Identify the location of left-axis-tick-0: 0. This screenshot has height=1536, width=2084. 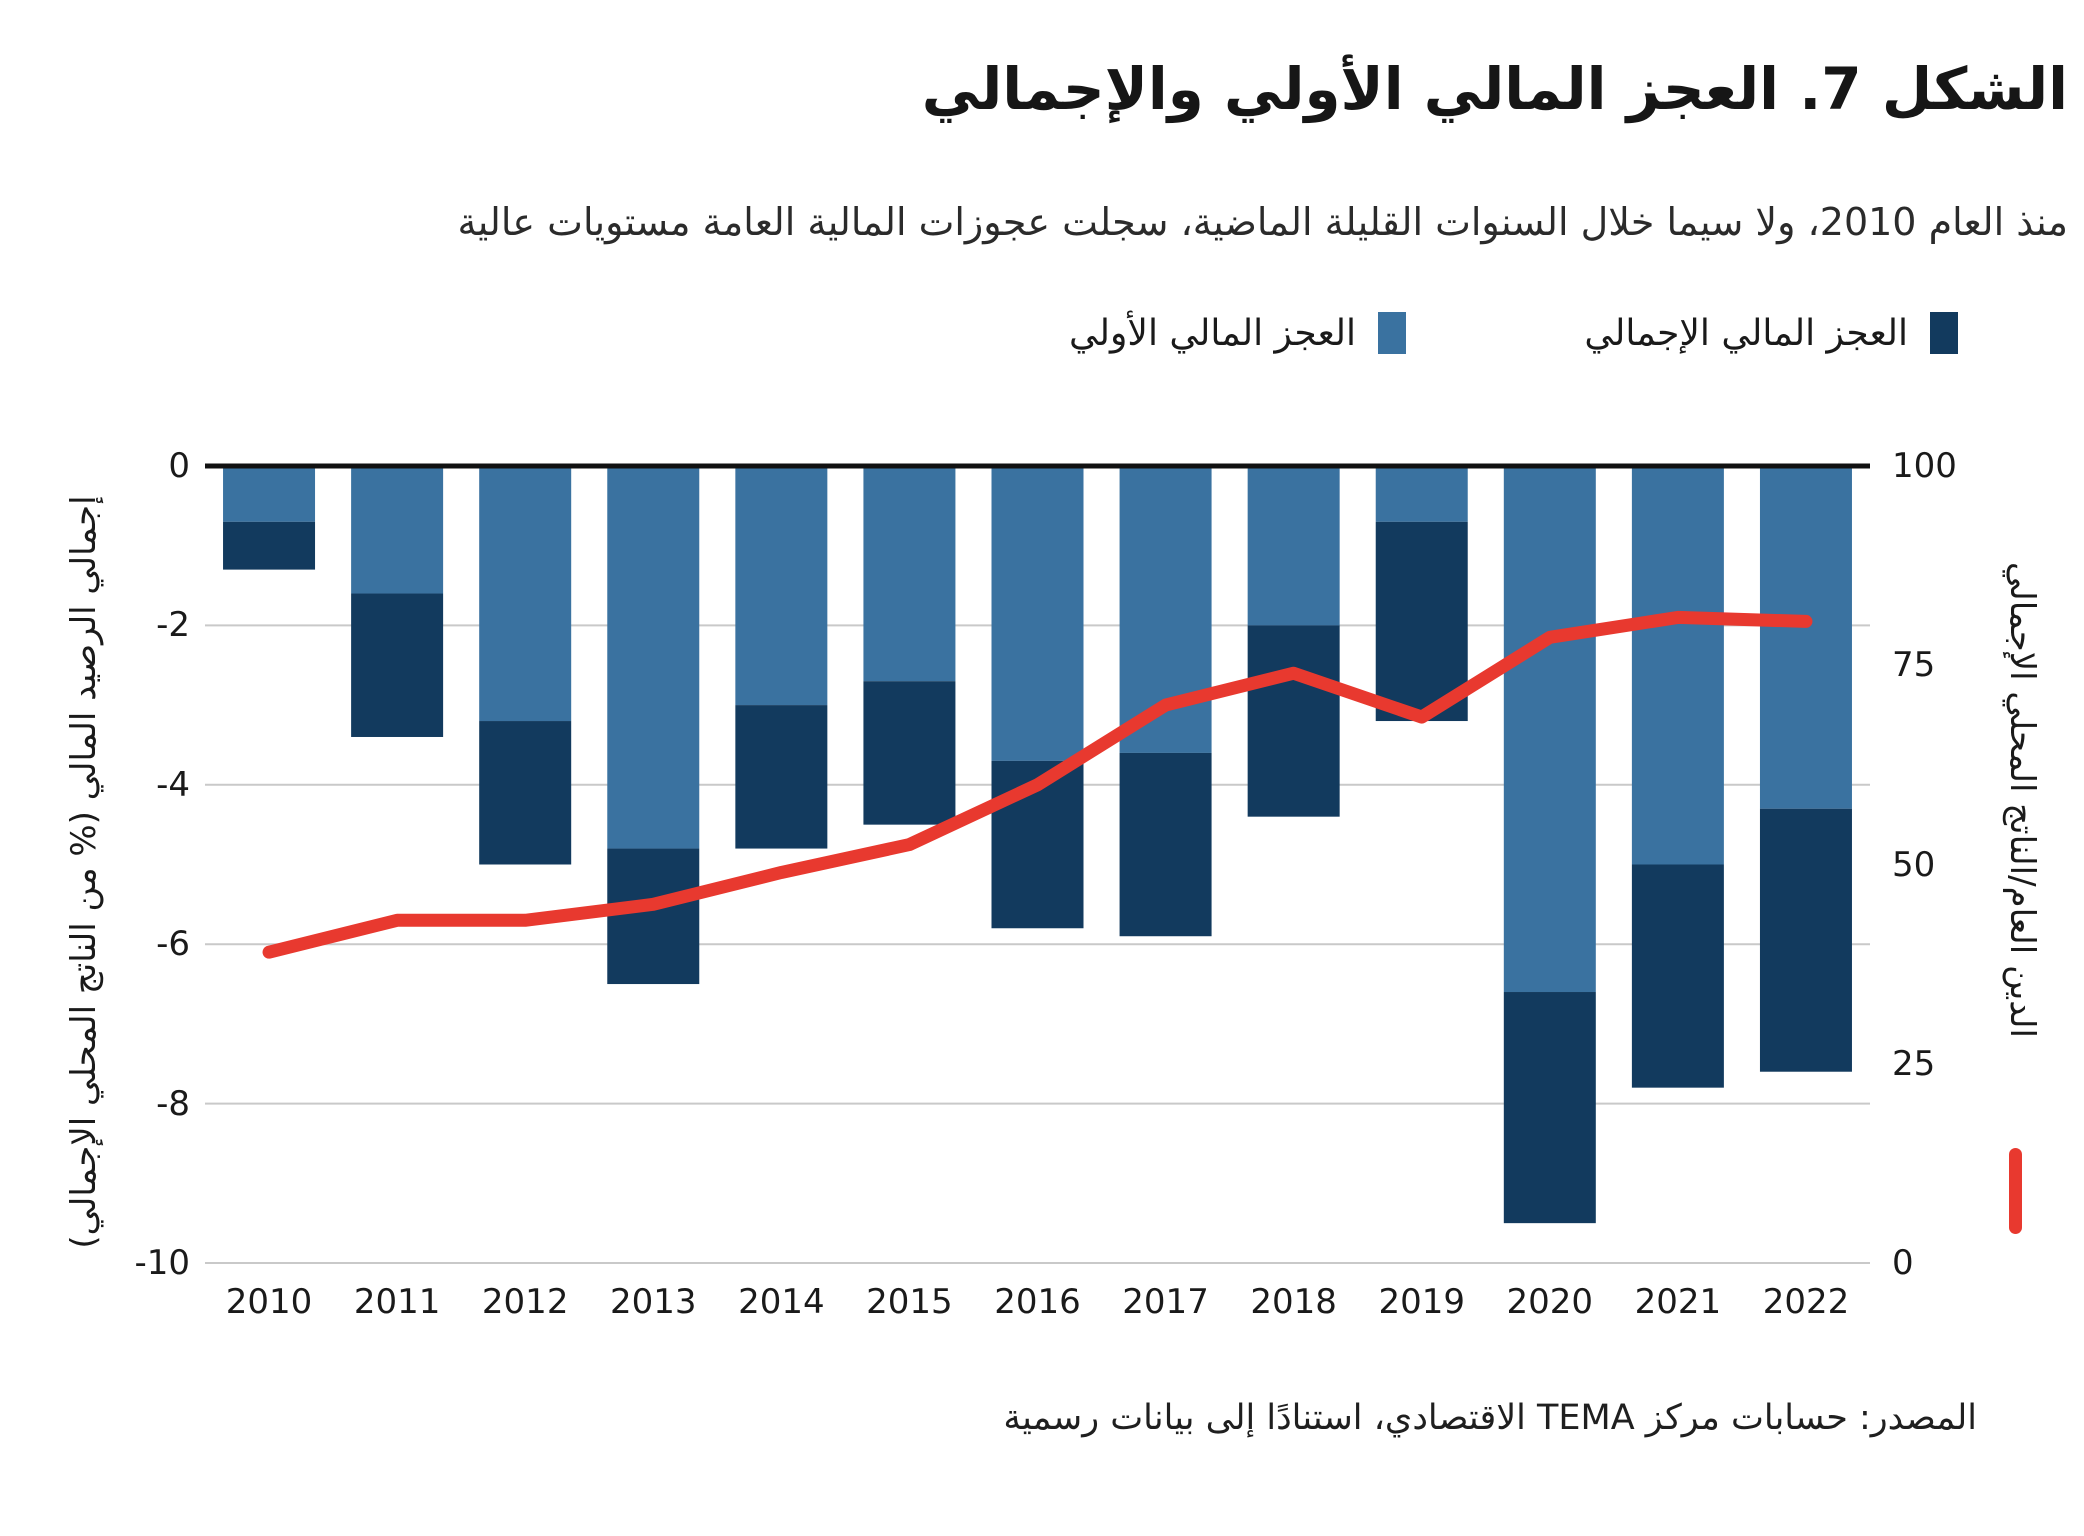
(179, 466).